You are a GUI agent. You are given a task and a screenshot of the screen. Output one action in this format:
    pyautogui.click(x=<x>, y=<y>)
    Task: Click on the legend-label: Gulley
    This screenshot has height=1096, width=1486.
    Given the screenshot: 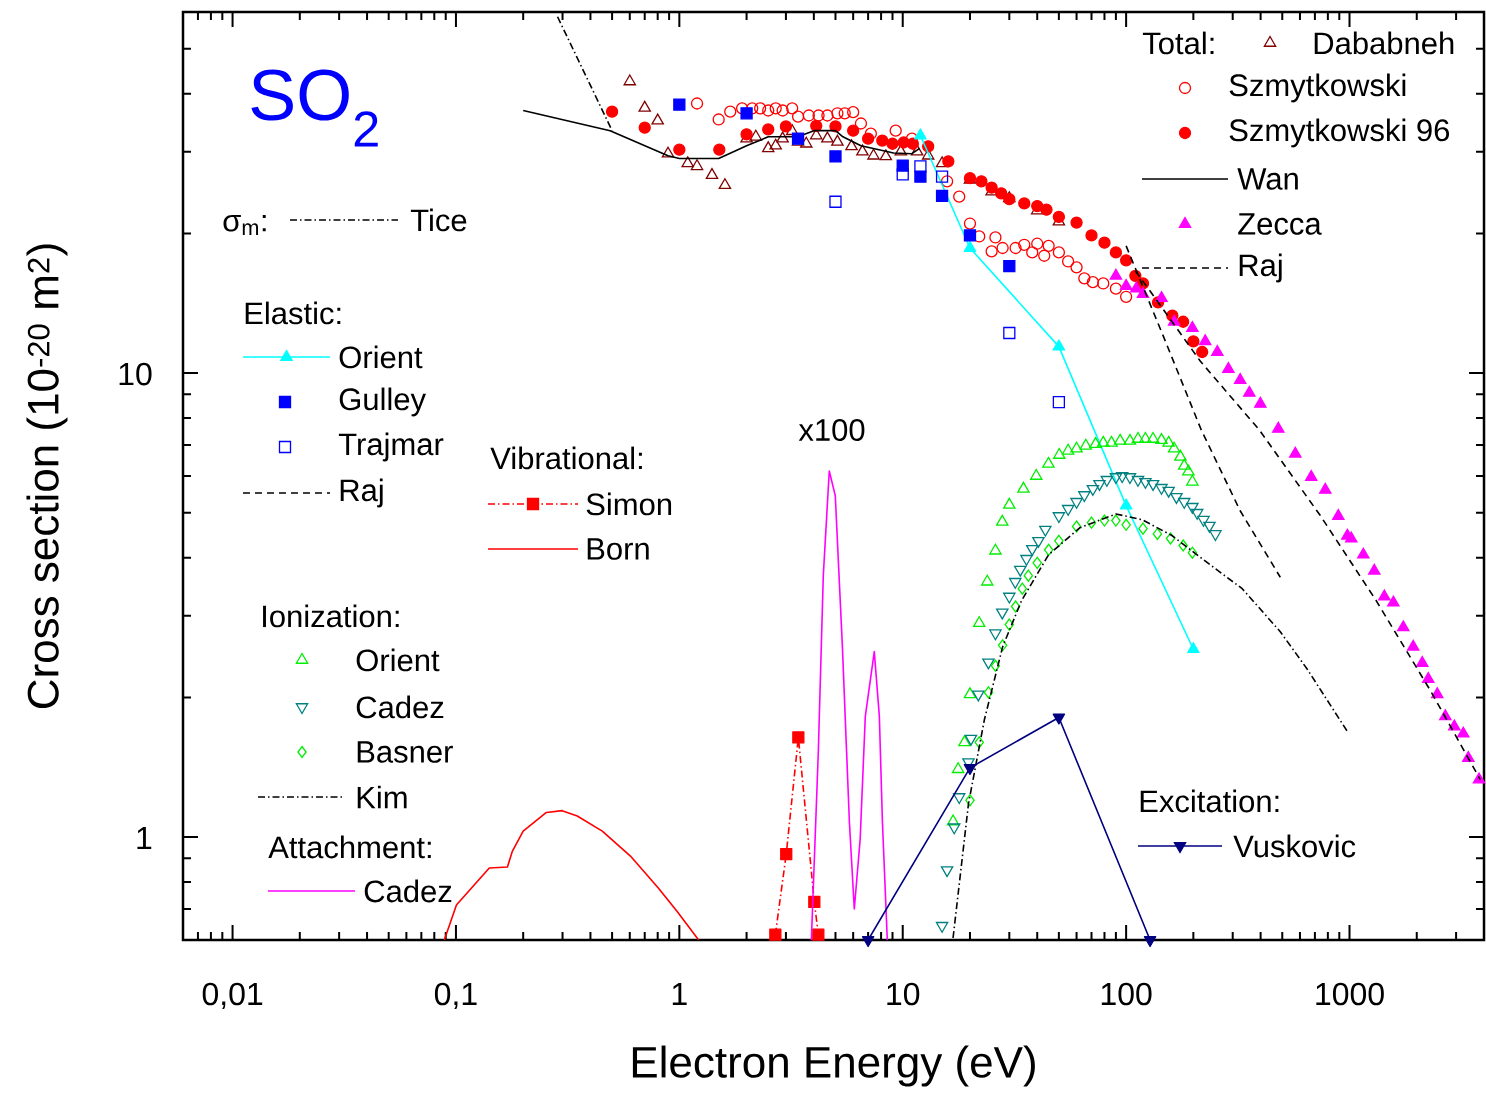 What is the action you would take?
    pyautogui.click(x=383, y=402)
    